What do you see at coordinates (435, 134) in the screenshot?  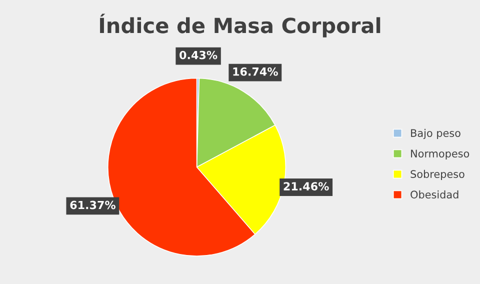 I see `legend-label: Bajo peso` at bounding box center [435, 134].